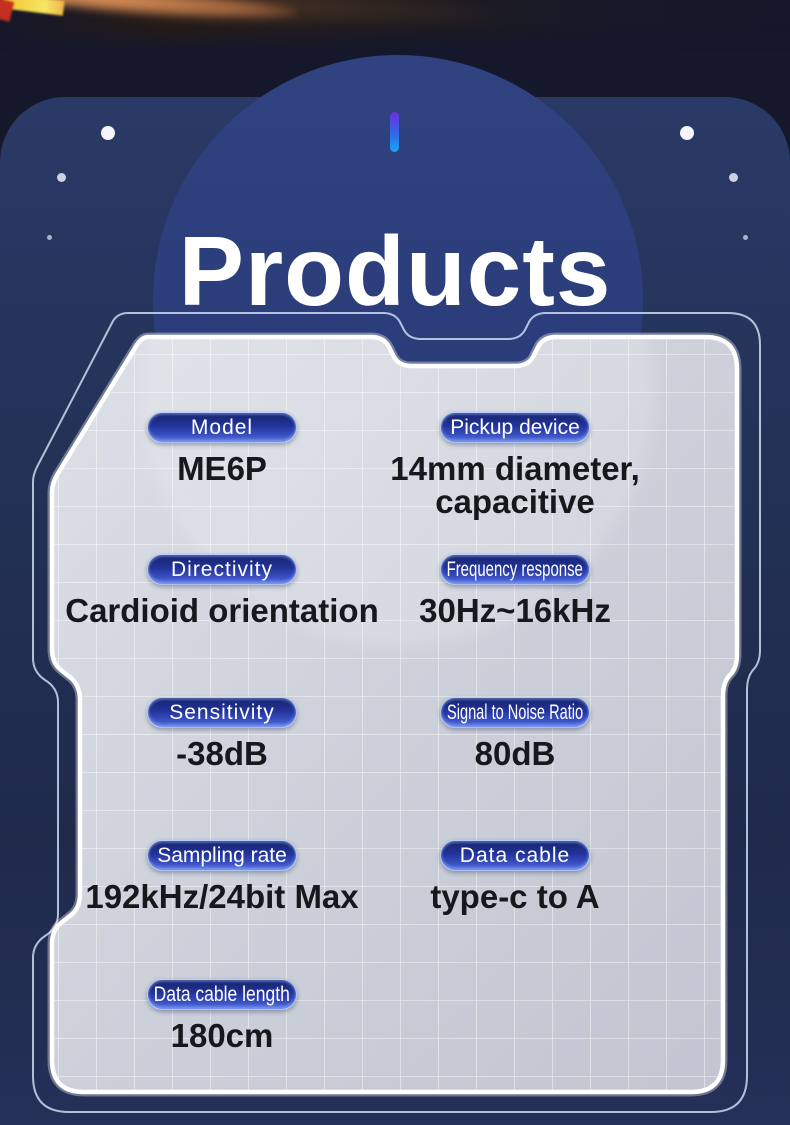  I want to click on spec-pill: Signal to Noise Ratio, so click(515, 712).